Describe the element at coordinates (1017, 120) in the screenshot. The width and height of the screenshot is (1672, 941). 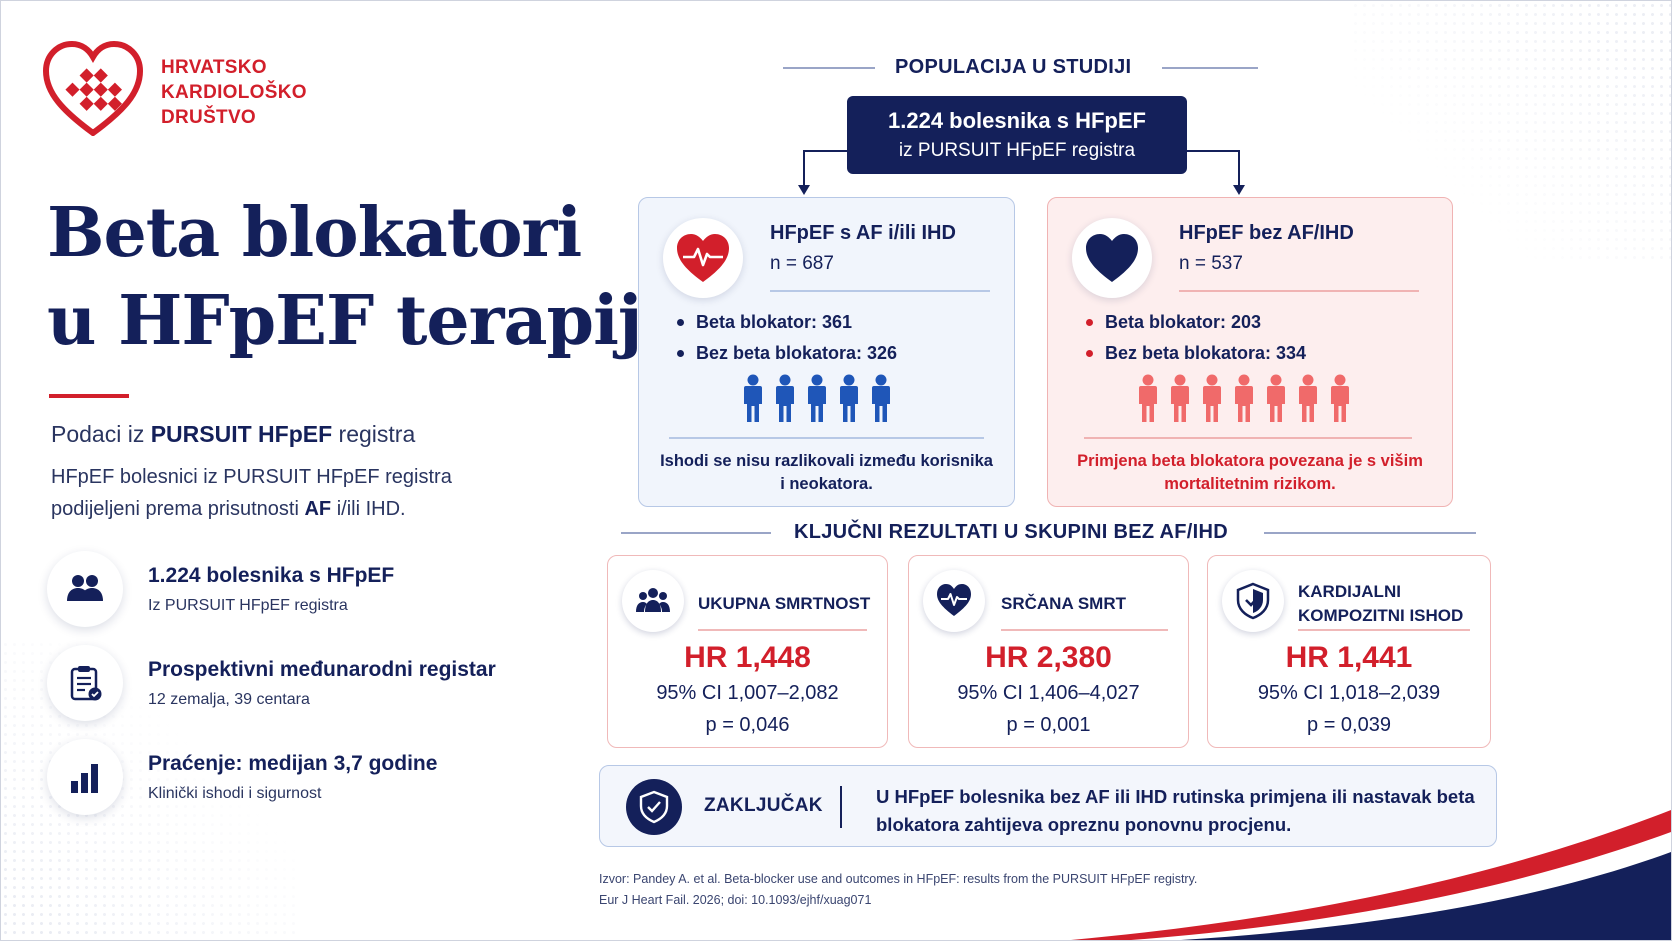
I see `population-count: 1.224 bolesnika s HFpEF` at that location.